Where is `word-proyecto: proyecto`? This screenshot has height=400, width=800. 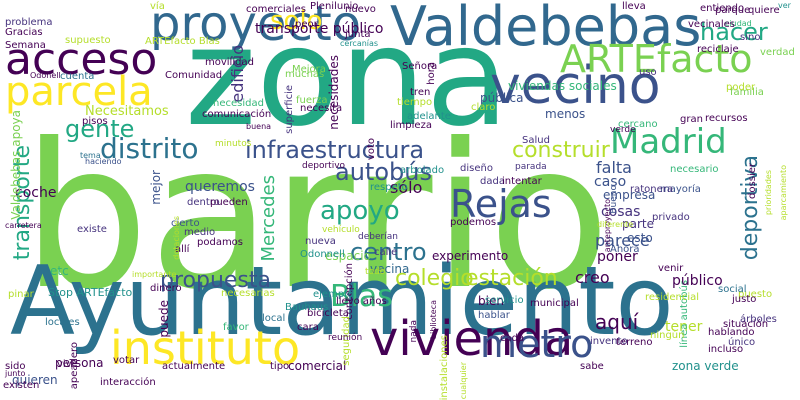
word-proyecto: proyecto is located at coordinates (256, 26).